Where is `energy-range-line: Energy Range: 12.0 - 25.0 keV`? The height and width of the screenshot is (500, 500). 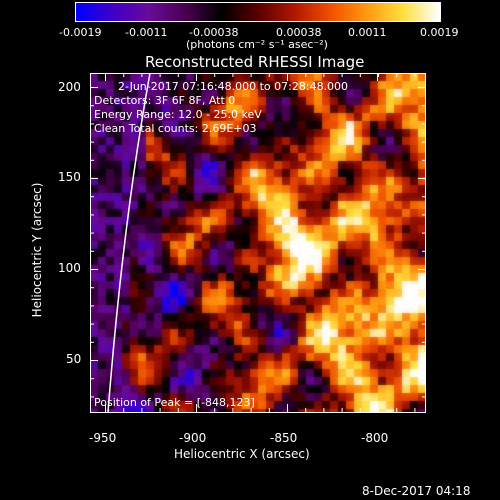 energy-range-line: Energy Range: 12.0 - 25.0 keV is located at coordinates (178, 114).